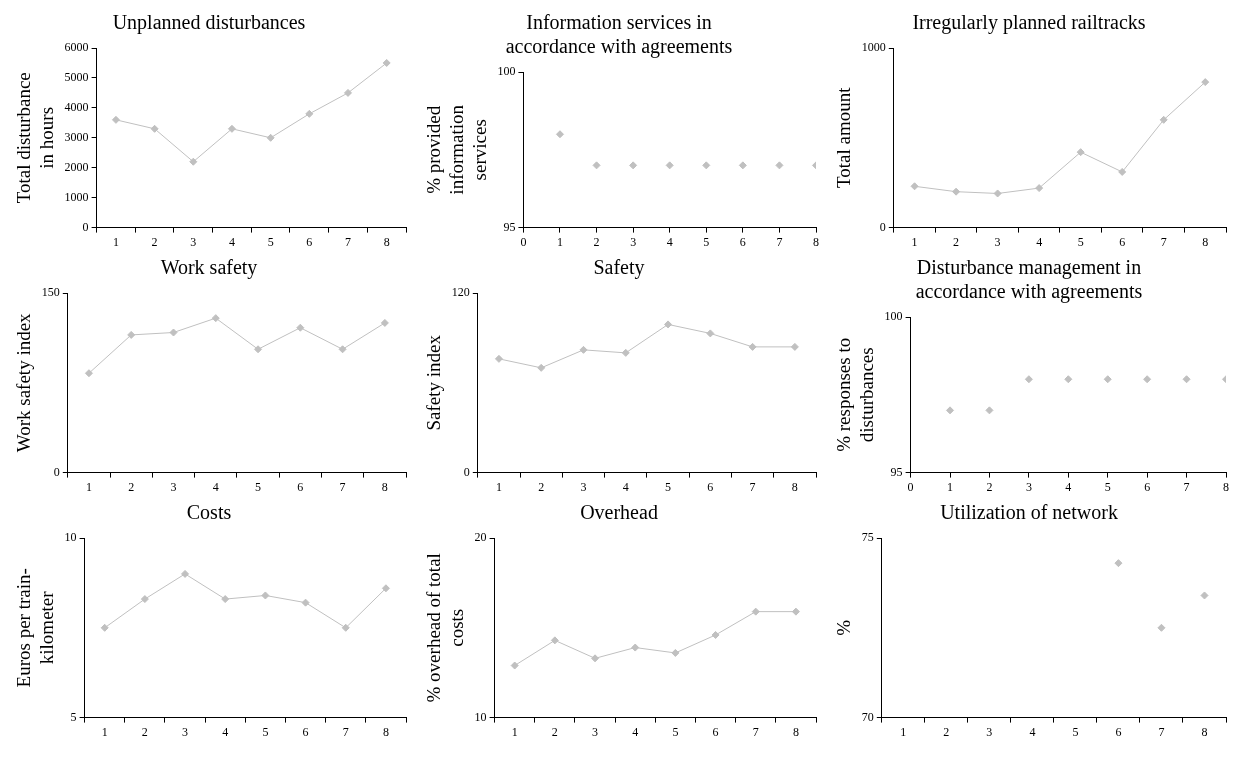 This screenshot has height=758, width=1250. Describe the element at coordinates (76, 136) in the screenshot. I see `y-tick-label: 3000` at that location.